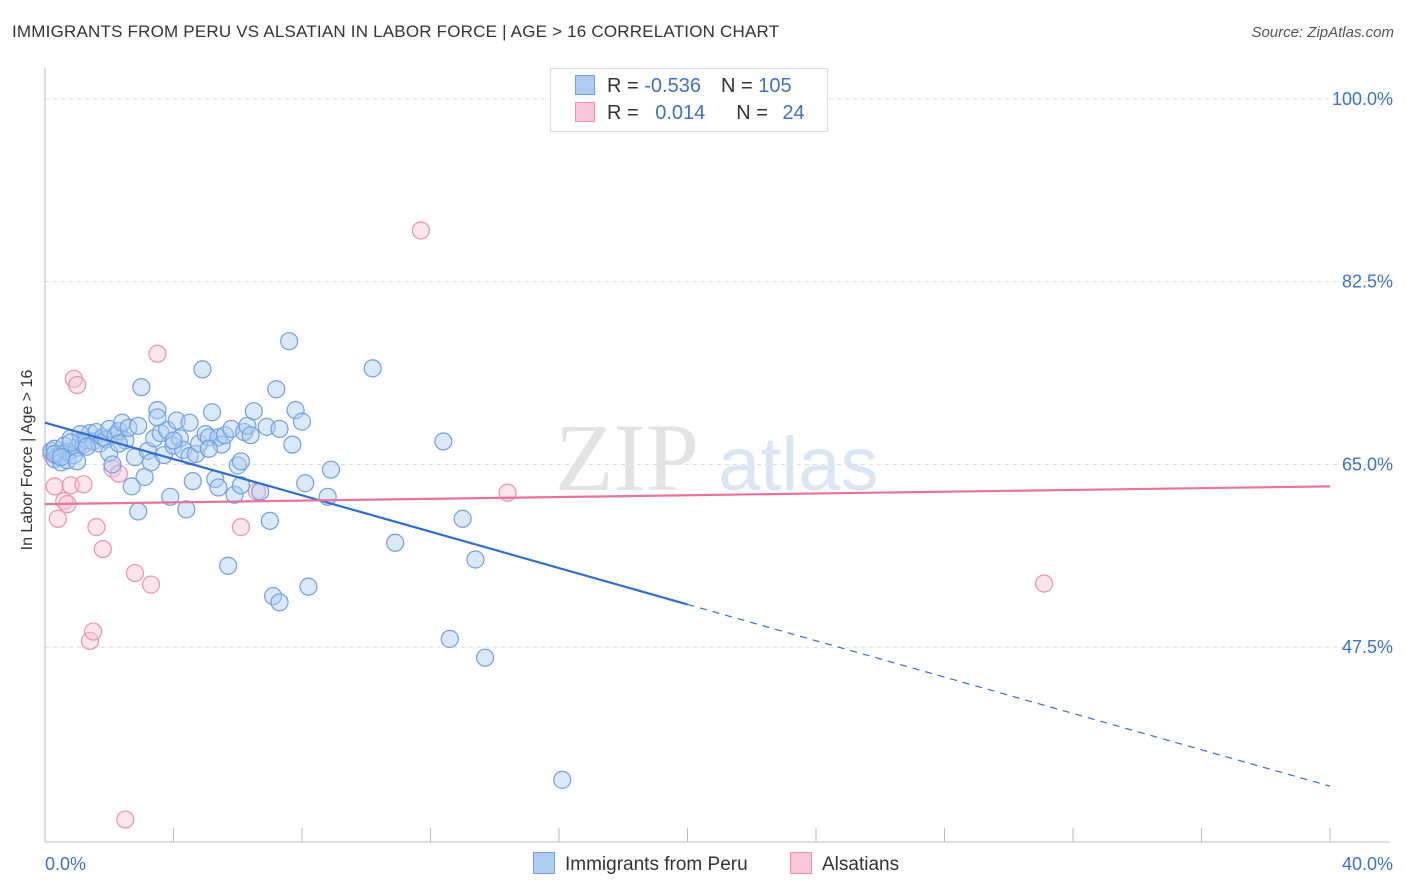  Describe the element at coordinates (1367, 282) in the screenshot. I see `y-tick-label: 82.5%` at that location.